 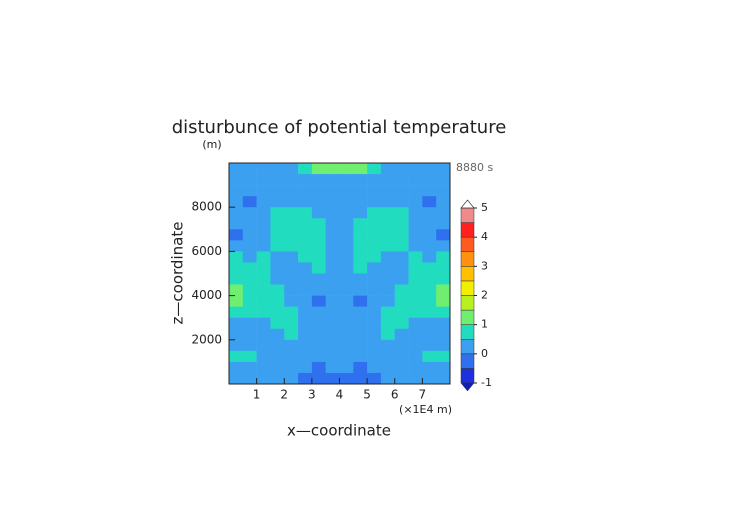 I want to click on field, so click(x=340, y=274).